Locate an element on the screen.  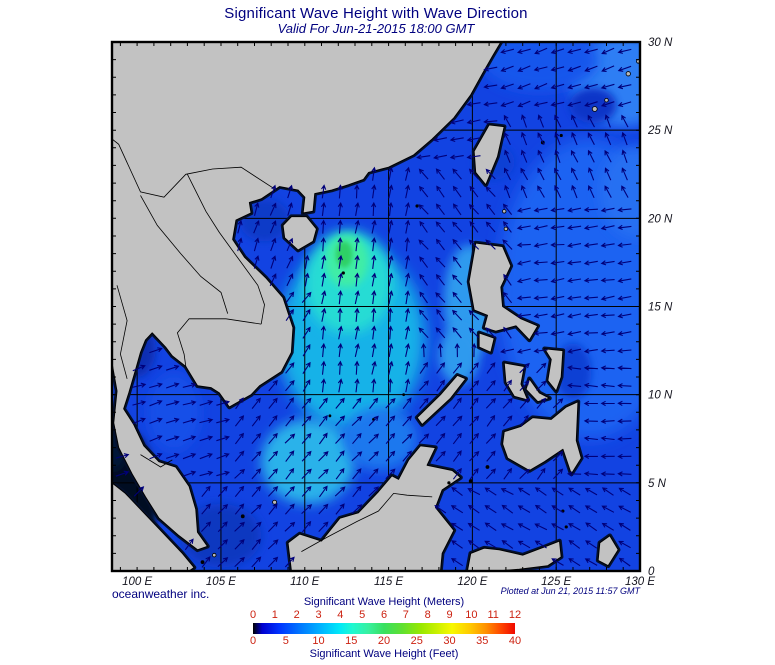
lon-axis-label: 115 E is located at coordinates (389, 582).